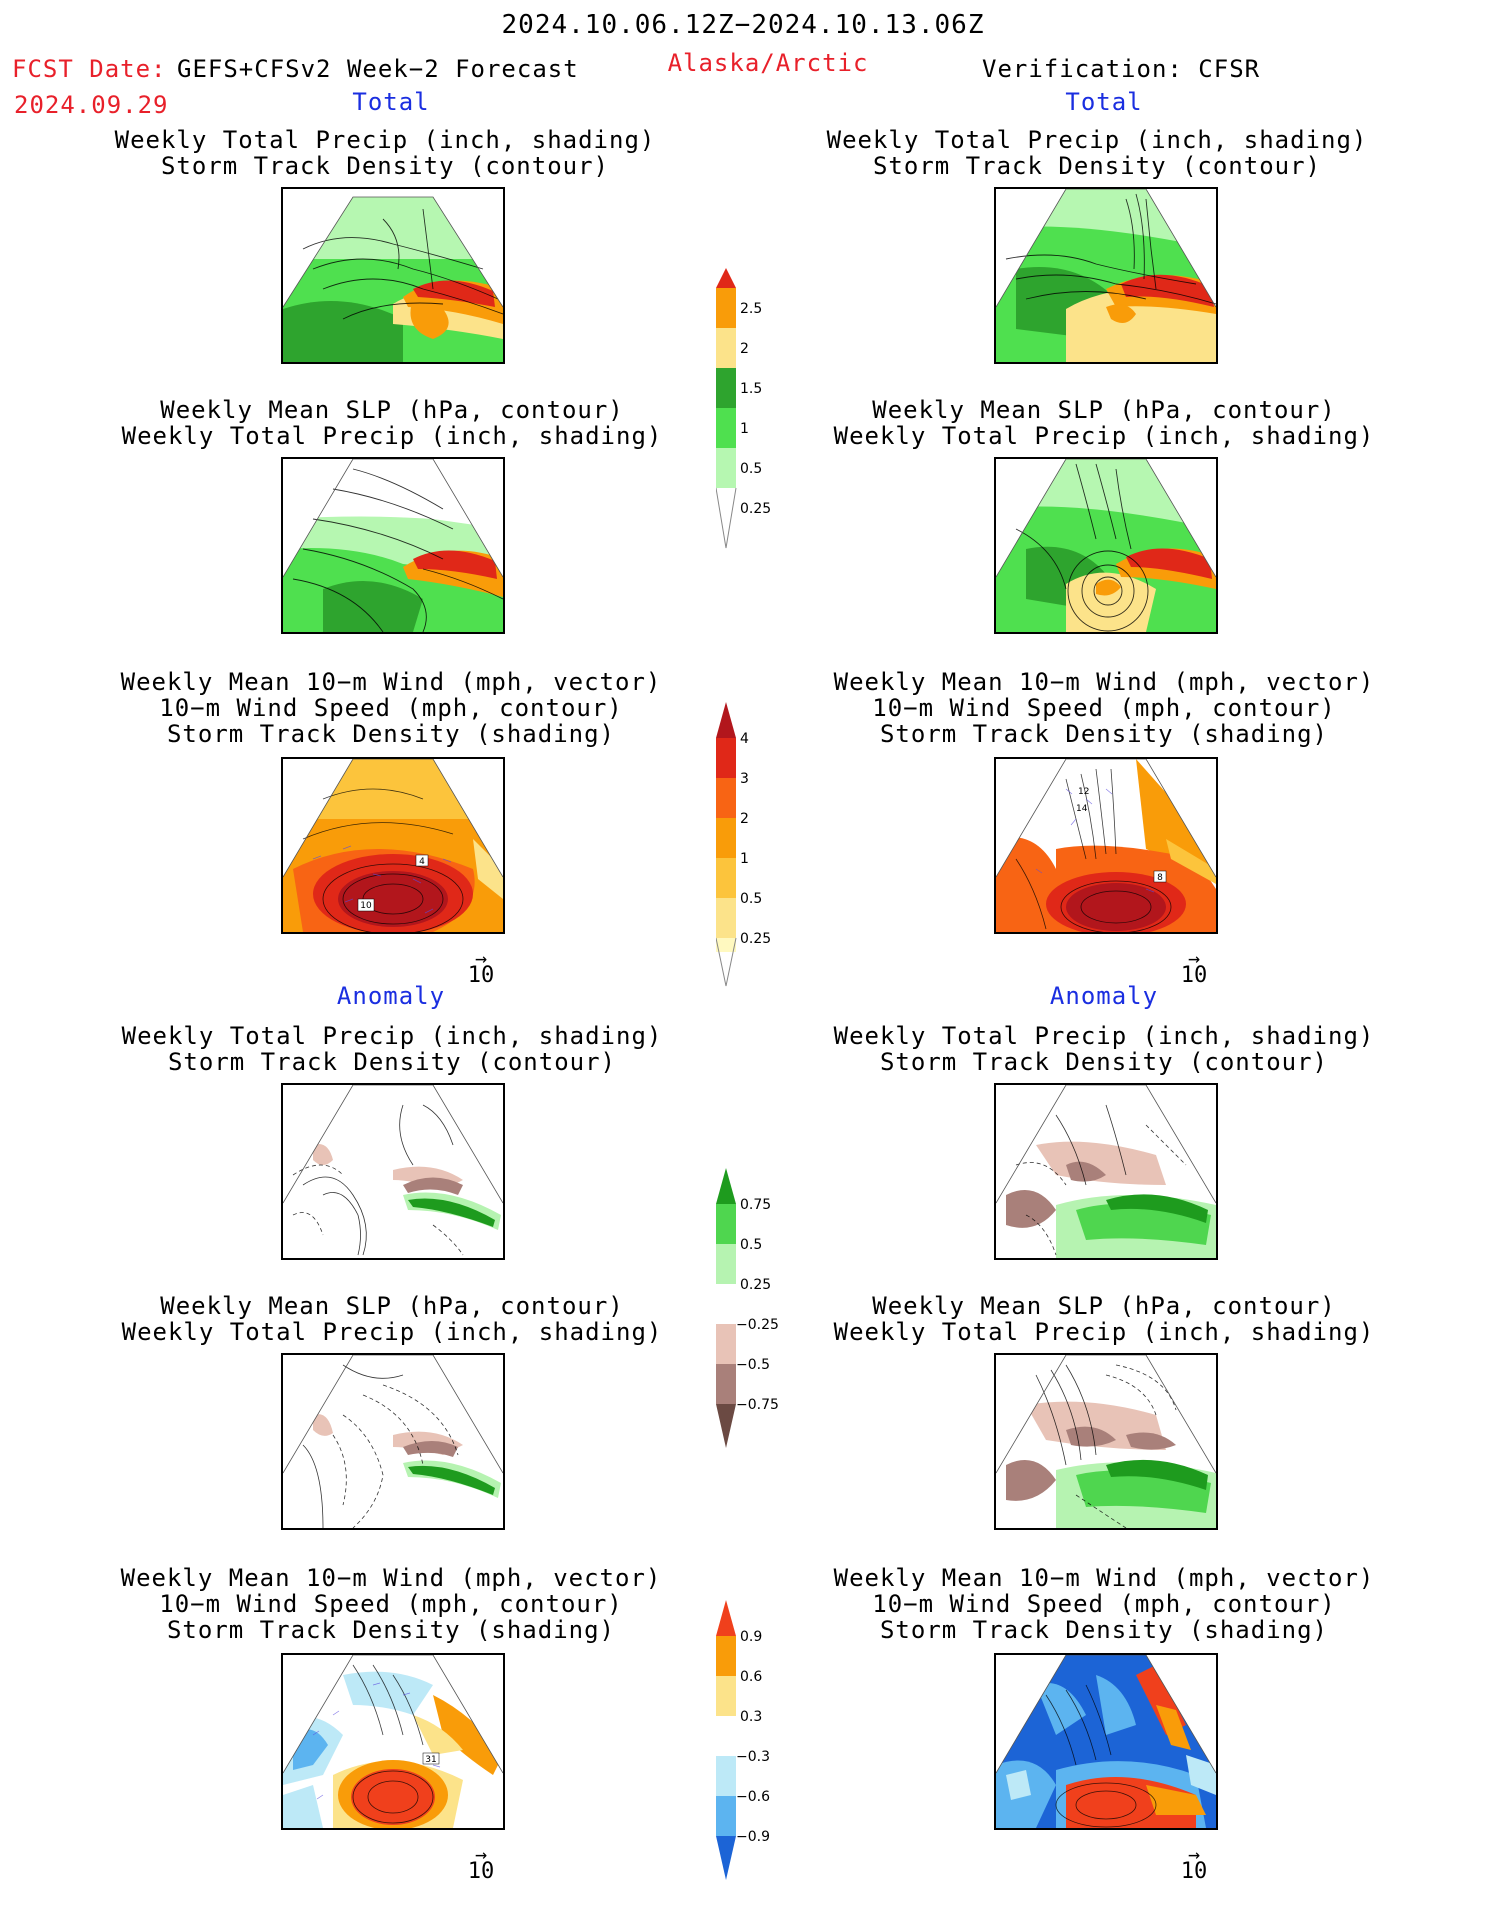 This screenshot has height=1925, width=1487. What do you see at coordinates (753, 1837) in the screenshot?
I see `colorbar-tick: −0.9` at bounding box center [753, 1837].